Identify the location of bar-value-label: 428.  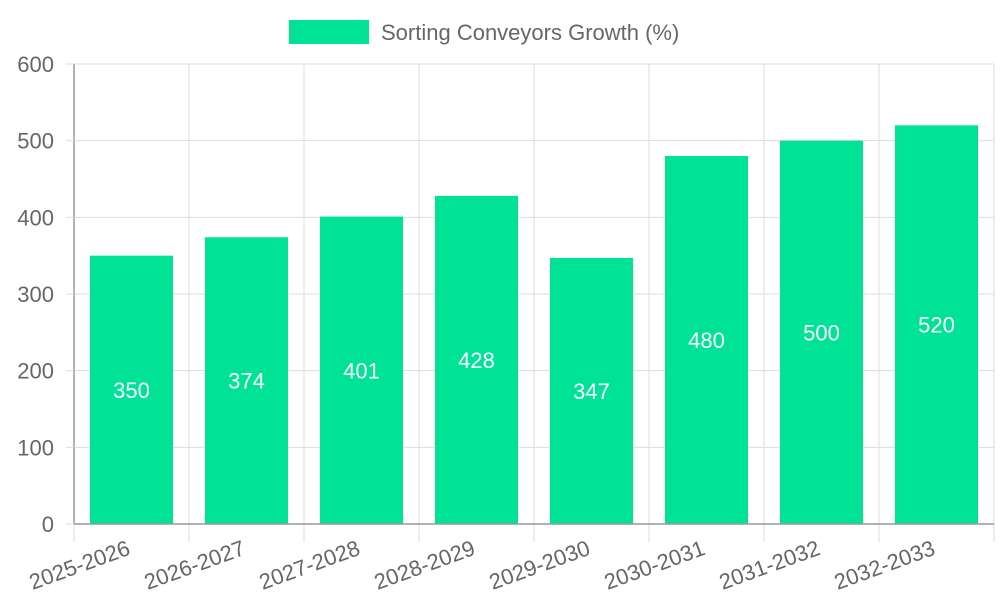
(476, 360).